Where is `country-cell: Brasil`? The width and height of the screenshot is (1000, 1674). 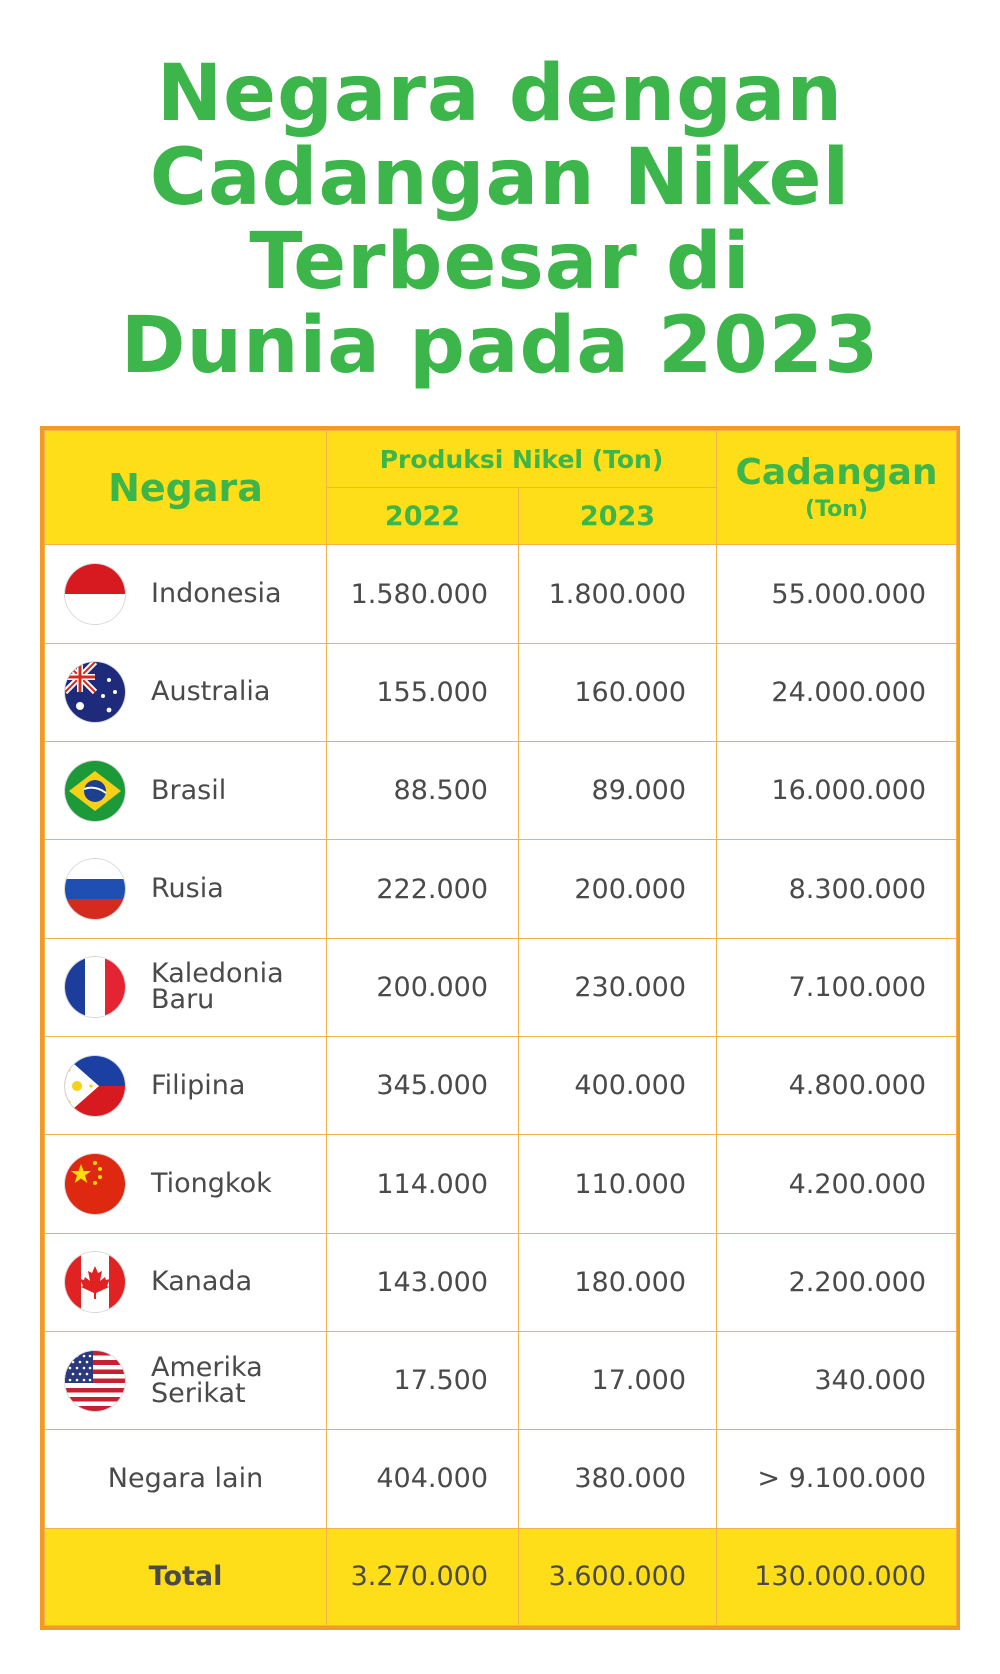
country-cell: Brasil is located at coordinates (185, 791).